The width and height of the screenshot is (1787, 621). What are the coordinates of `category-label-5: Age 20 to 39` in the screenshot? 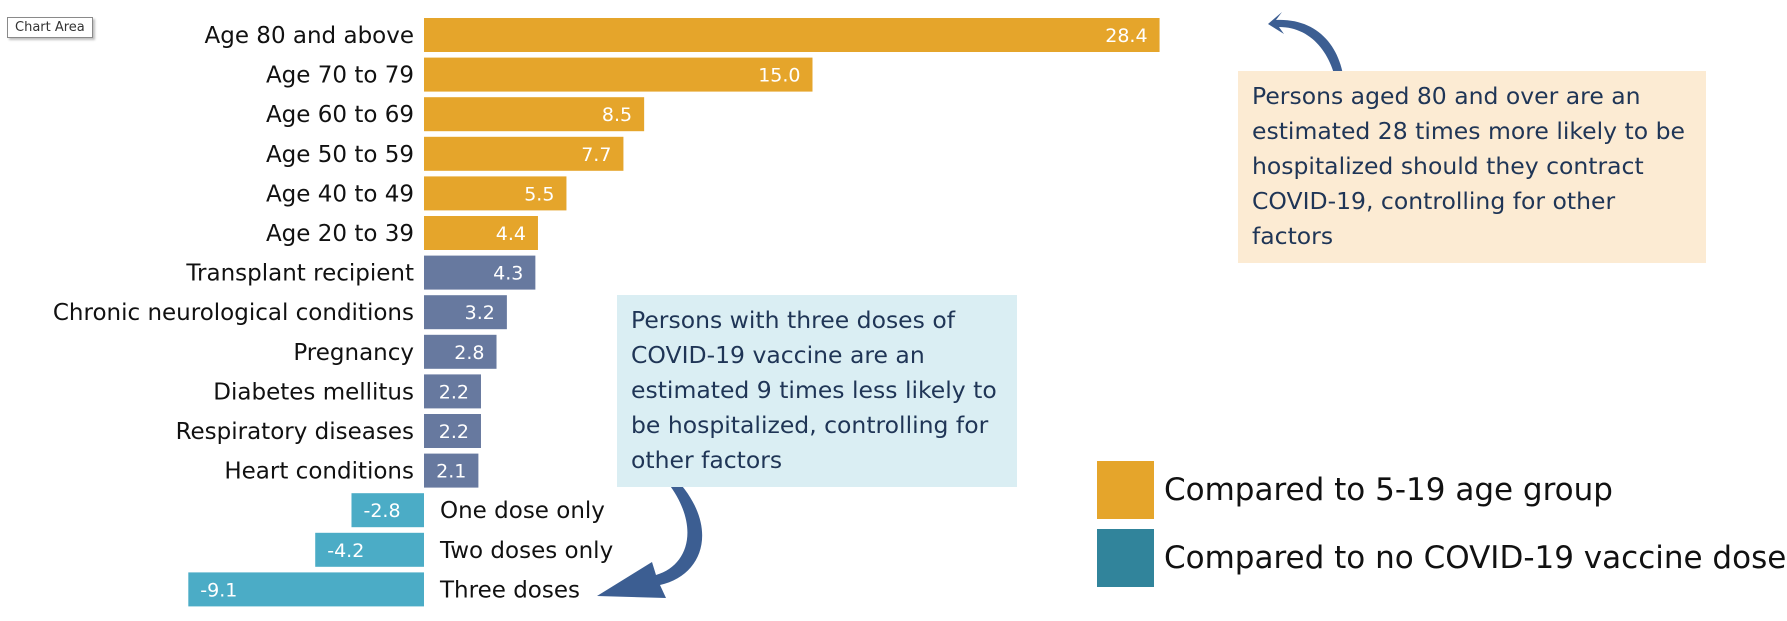 It's located at (340, 234).